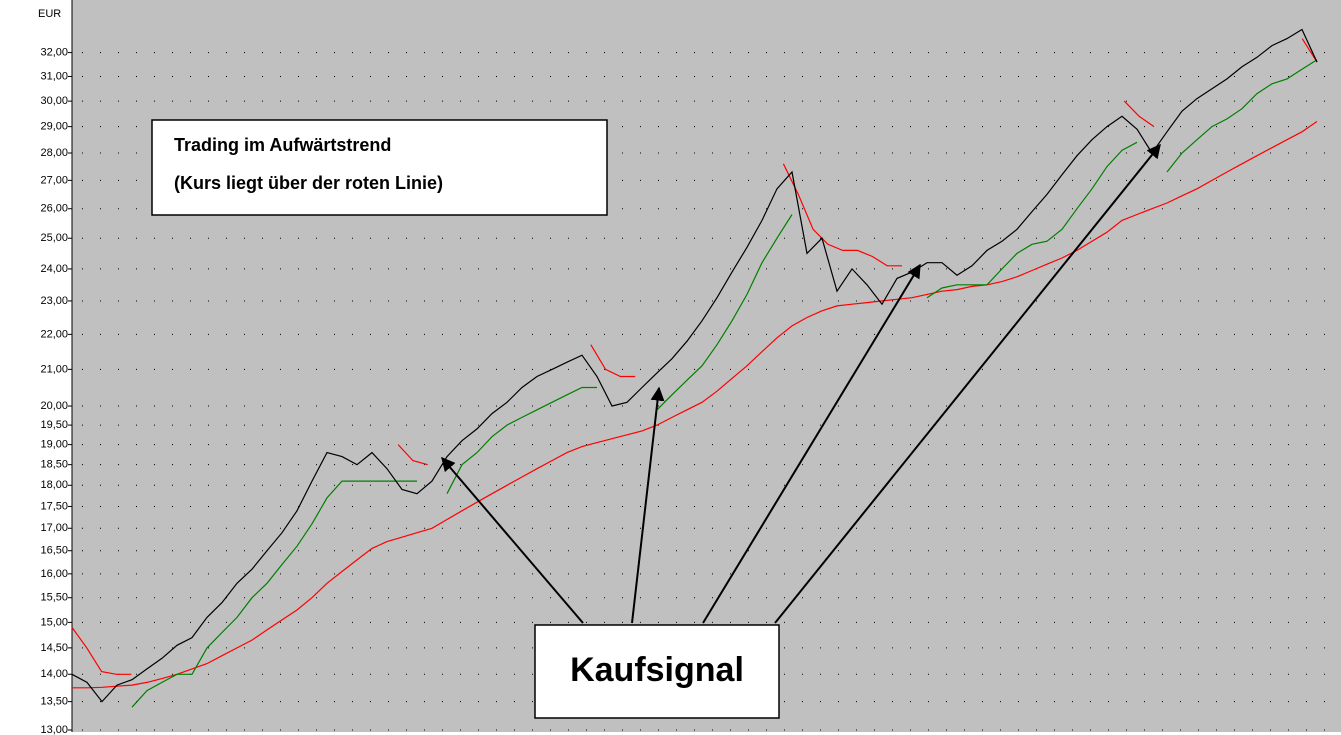 The width and height of the screenshot is (1341, 735). What do you see at coordinates (54, 406) in the screenshot?
I see `y-tick-label: 20,00` at bounding box center [54, 406].